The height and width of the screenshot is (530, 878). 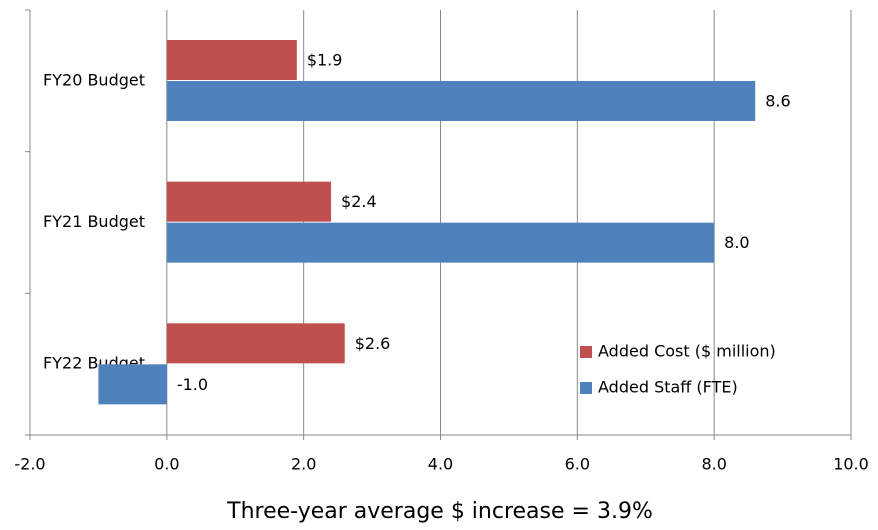 I want to click on data-label: $1.9, so click(x=325, y=60).